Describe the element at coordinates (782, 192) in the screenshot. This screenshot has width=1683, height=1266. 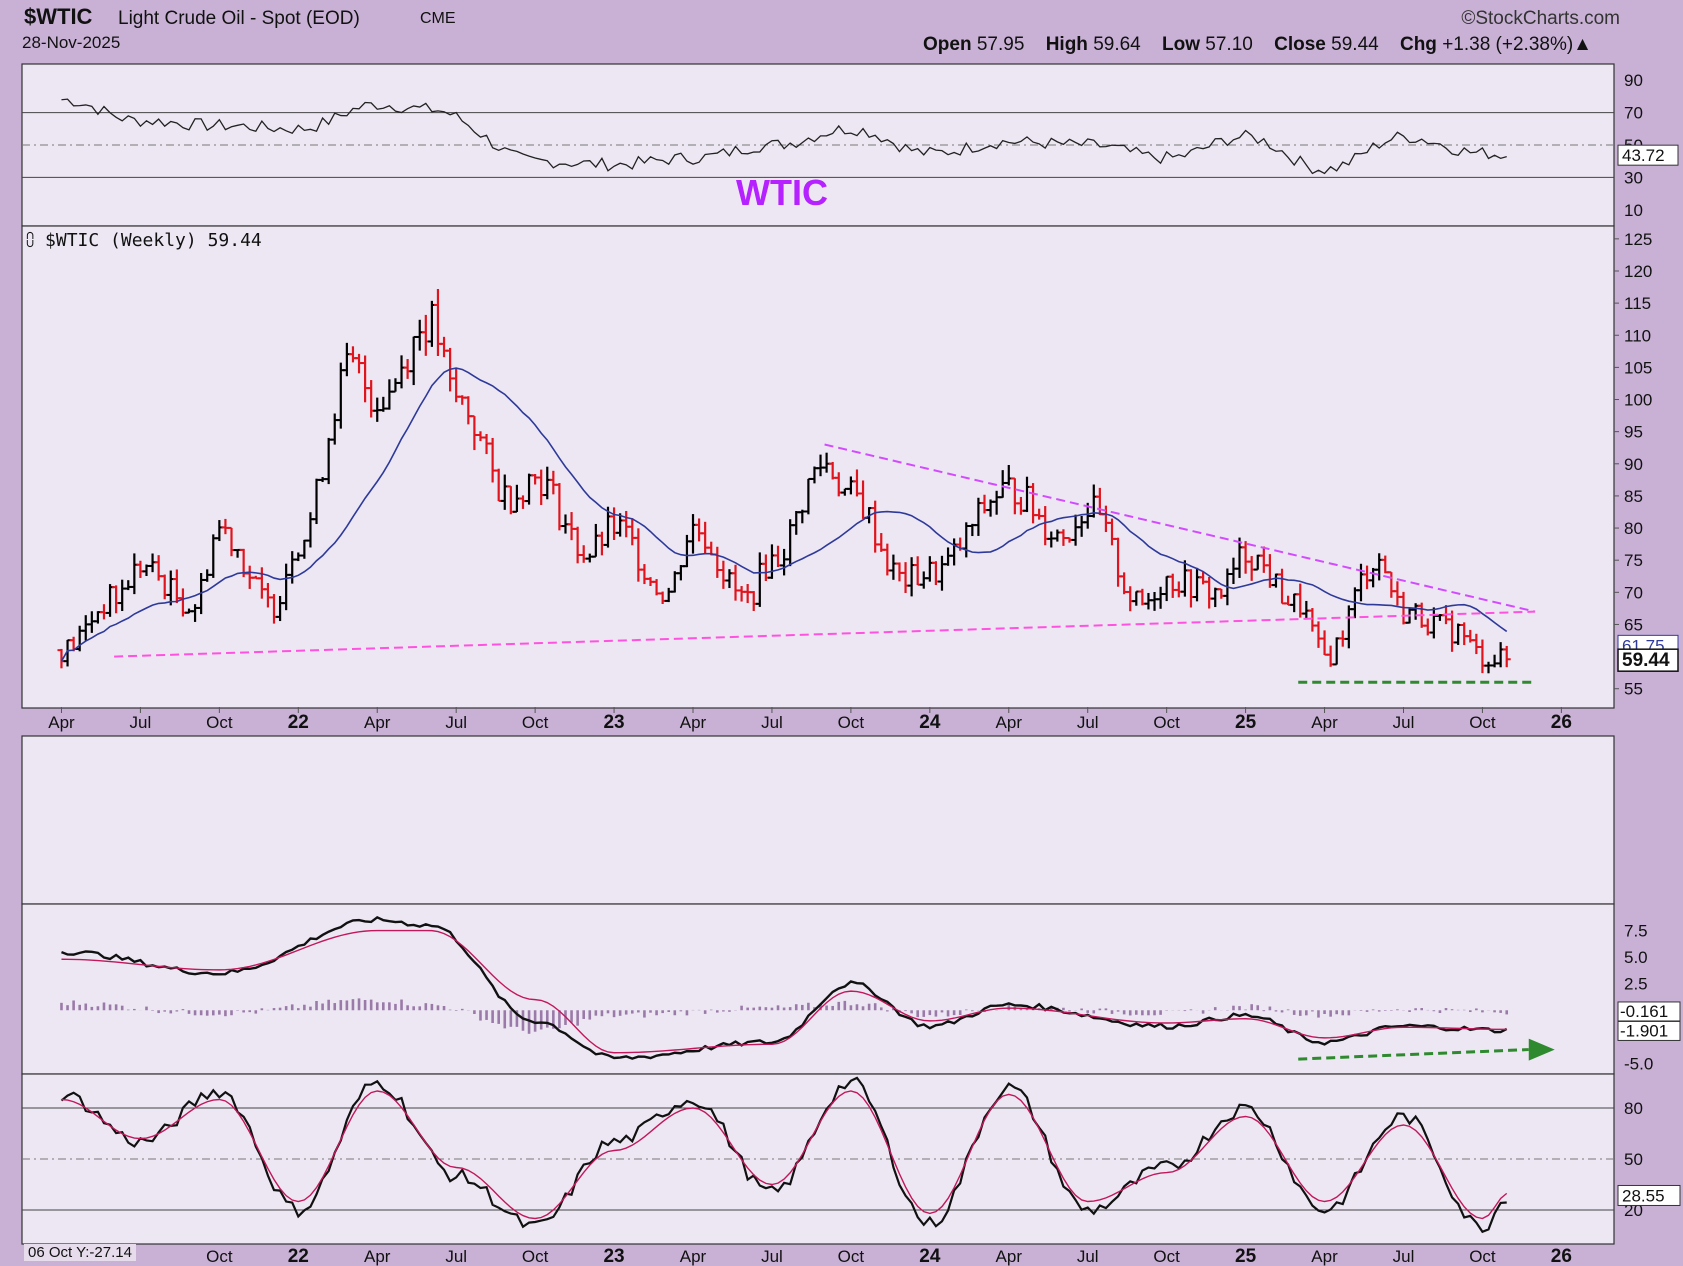
I see `annotation-wtic: WTIC` at that location.